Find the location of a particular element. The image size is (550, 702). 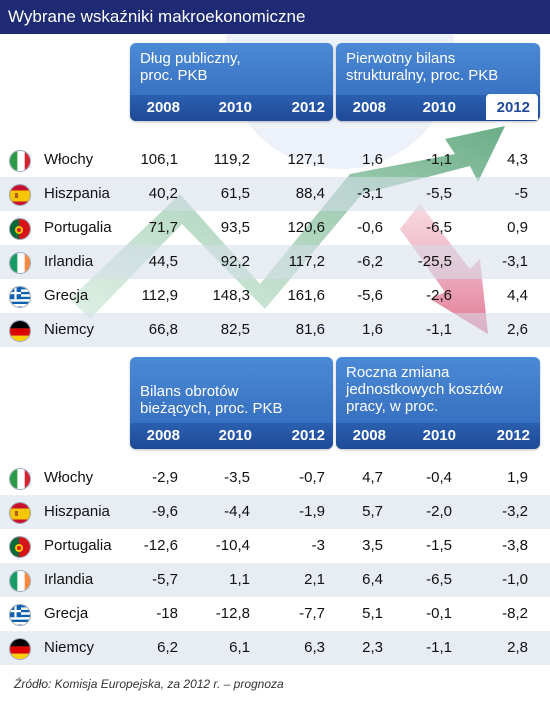

table-cell: 66,8 is located at coordinates (163, 329).